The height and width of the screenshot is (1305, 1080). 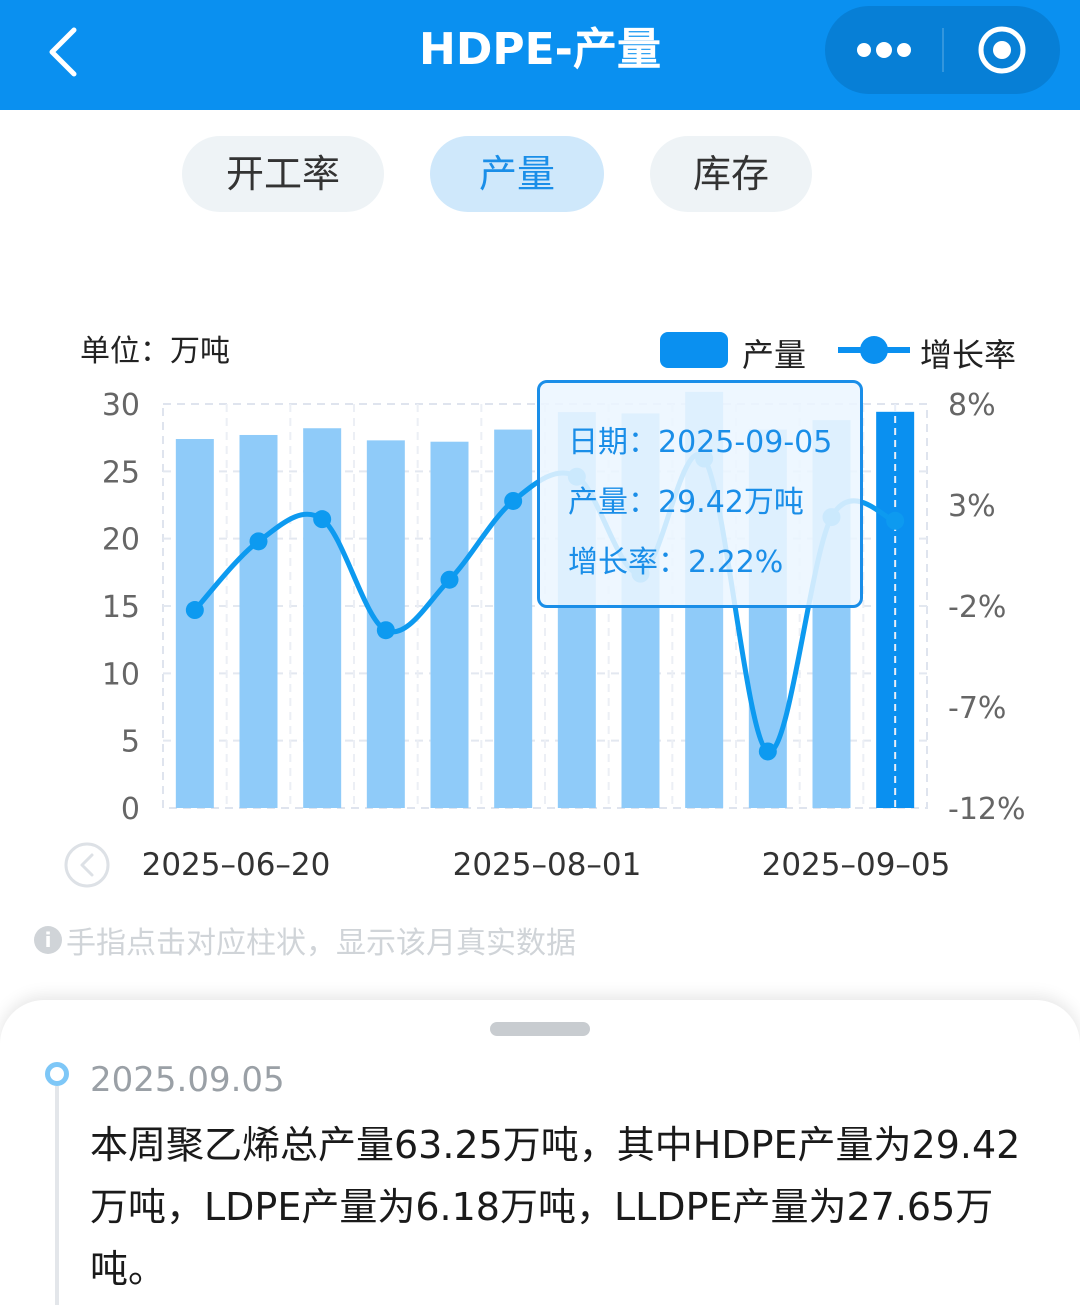 I want to click on y-right-tick-label: -12%, so click(x=987, y=809).